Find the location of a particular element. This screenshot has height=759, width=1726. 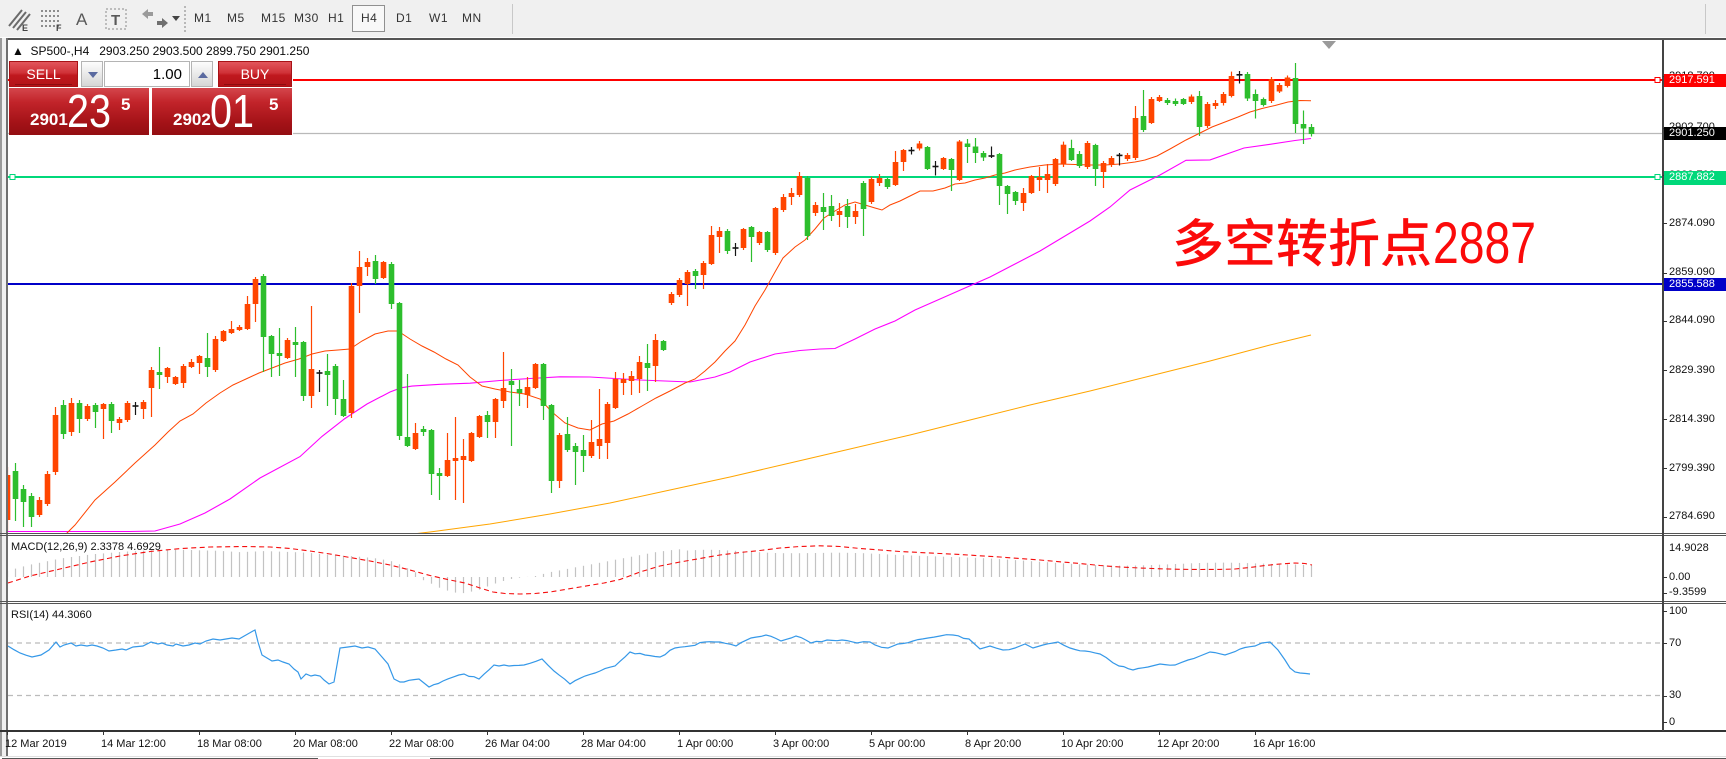

svg-text: 2887 is located at coordinates (1484, 243).